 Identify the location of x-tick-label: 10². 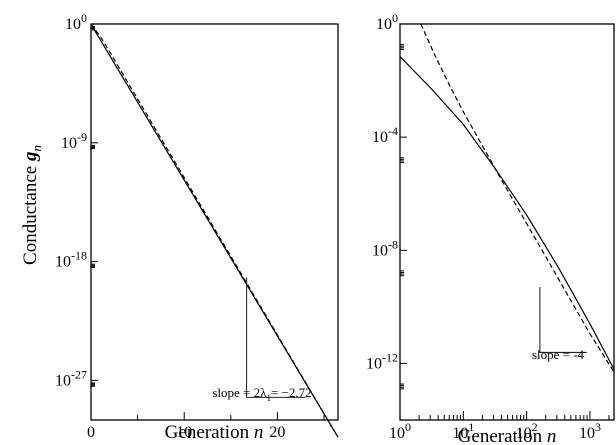
(527, 431).